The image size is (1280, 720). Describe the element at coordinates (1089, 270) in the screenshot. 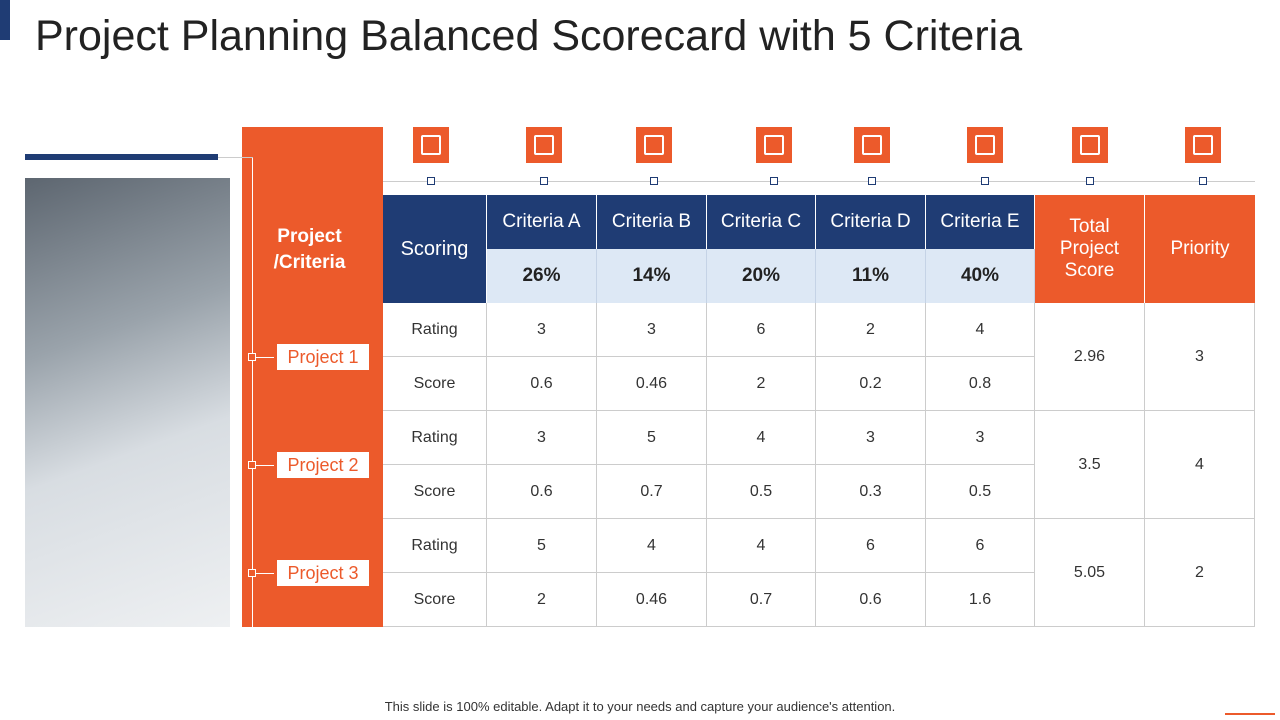

I see `header-line: Score` at that location.